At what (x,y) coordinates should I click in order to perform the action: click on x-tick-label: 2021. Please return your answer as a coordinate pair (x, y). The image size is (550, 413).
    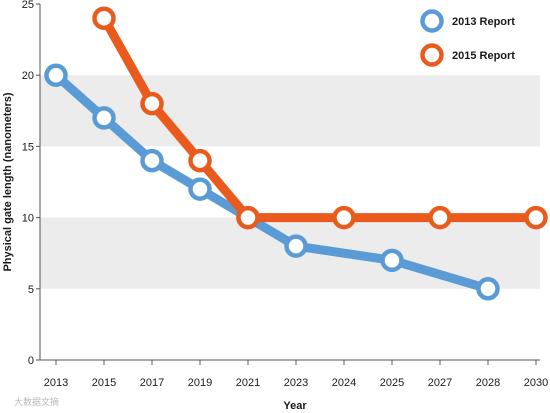
    Looking at the image, I should click on (248, 383).